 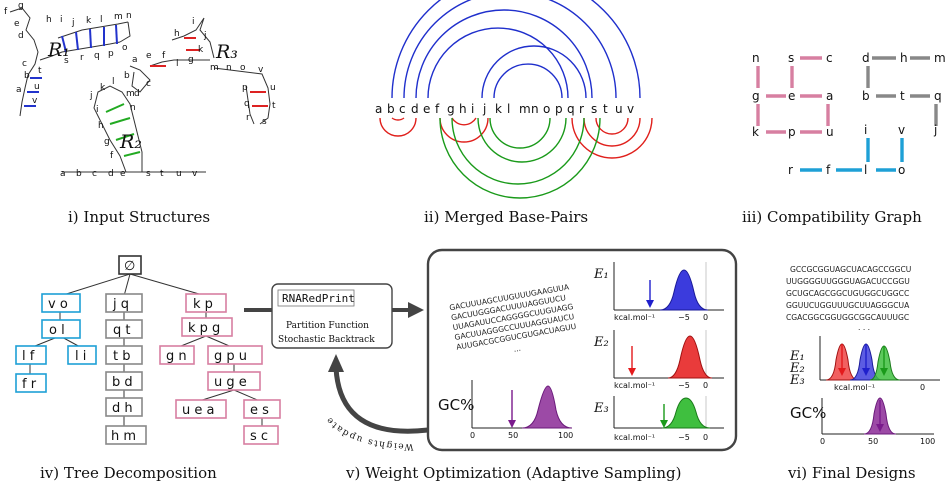 I want to click on svg-text: i, so click(x=61, y=20).